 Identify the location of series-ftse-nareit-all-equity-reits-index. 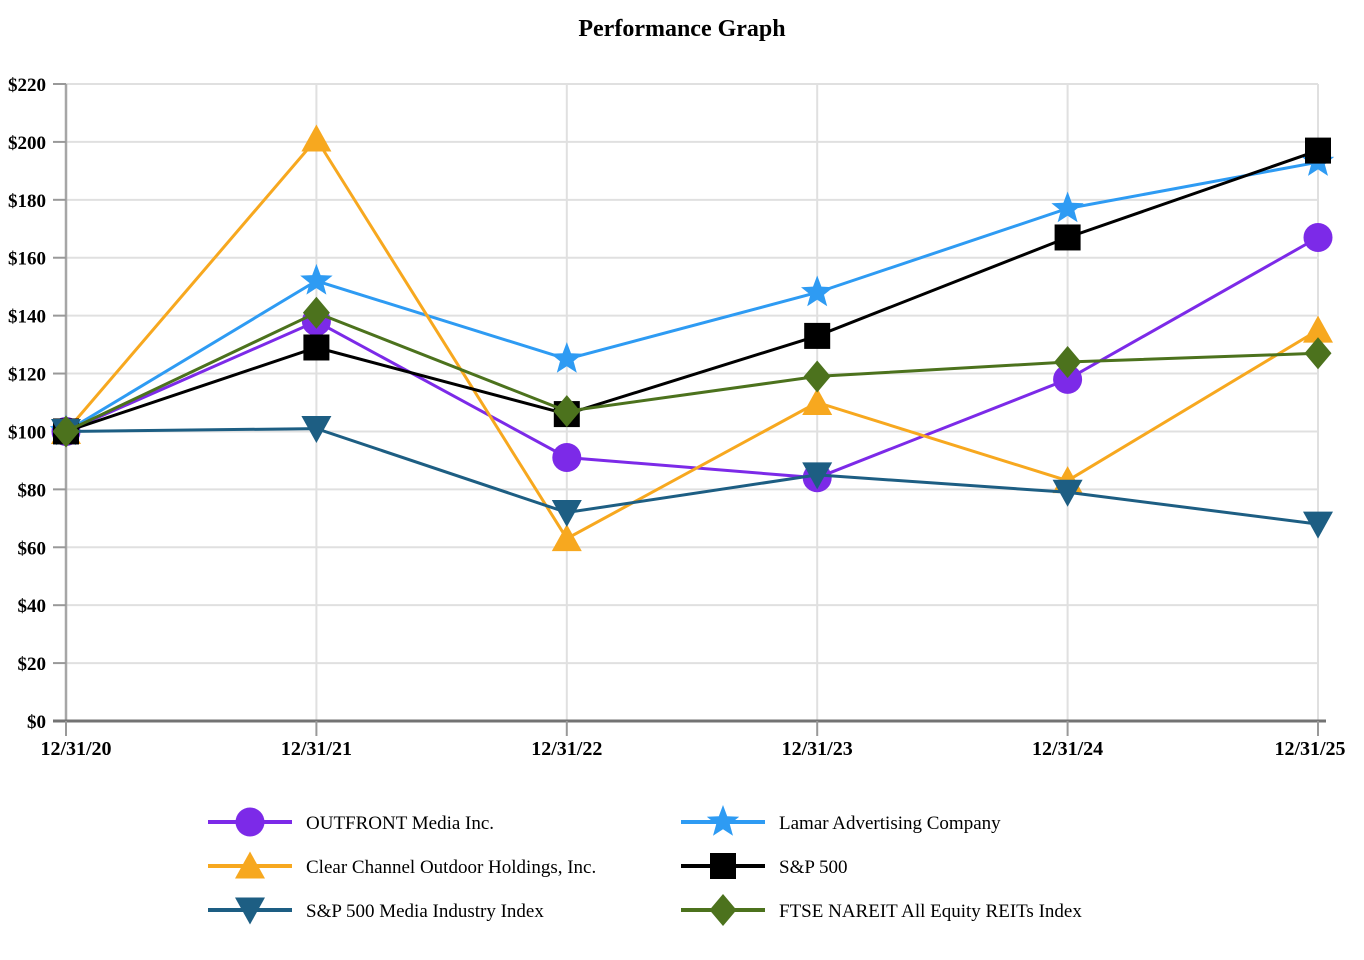
(692, 372).